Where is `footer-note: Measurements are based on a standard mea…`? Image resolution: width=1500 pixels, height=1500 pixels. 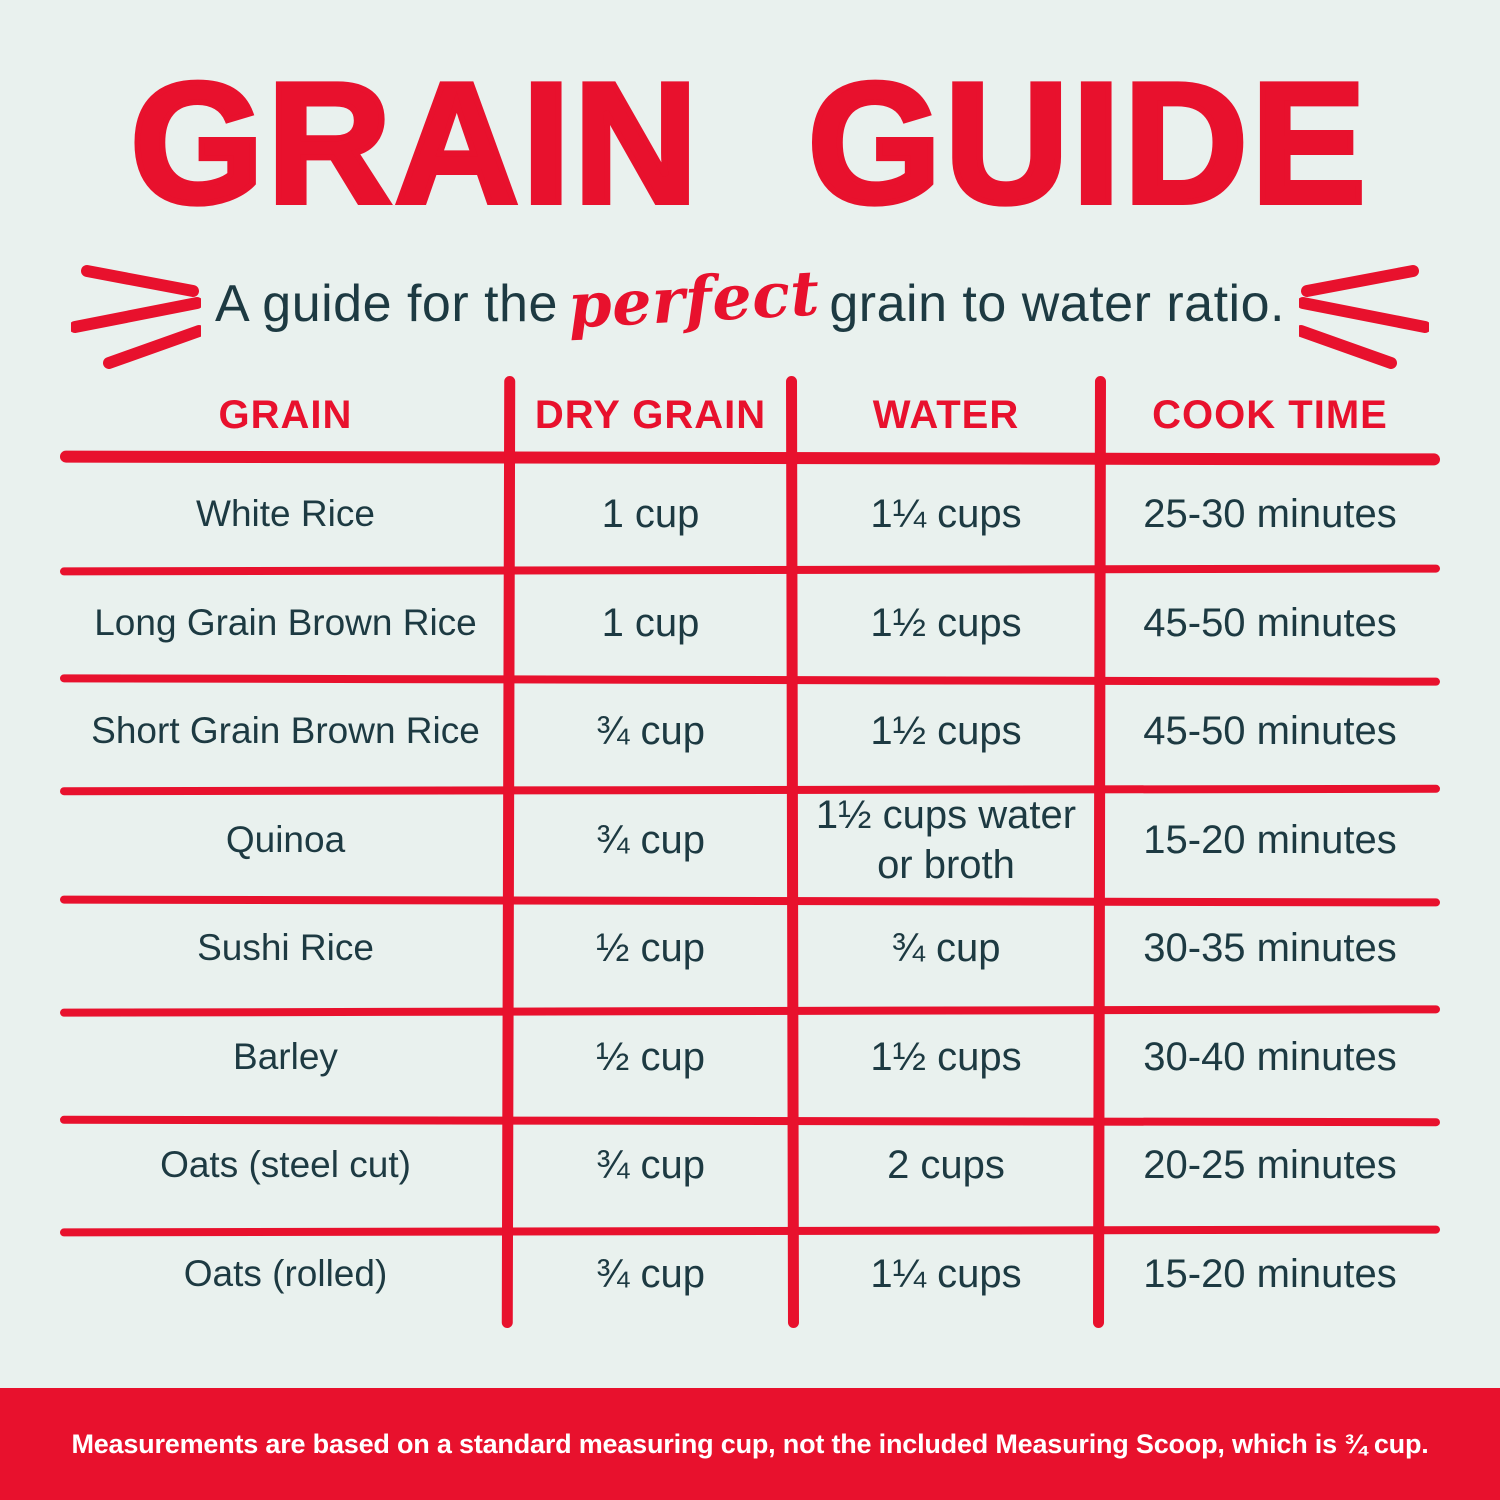 footer-note: Measurements are based on a standard mea… is located at coordinates (750, 1443).